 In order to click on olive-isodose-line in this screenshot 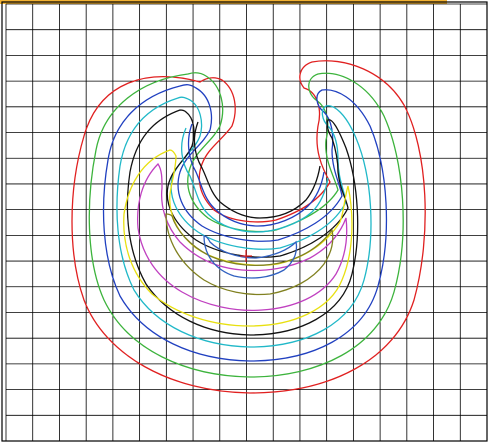, I will do `click(249, 254)`.